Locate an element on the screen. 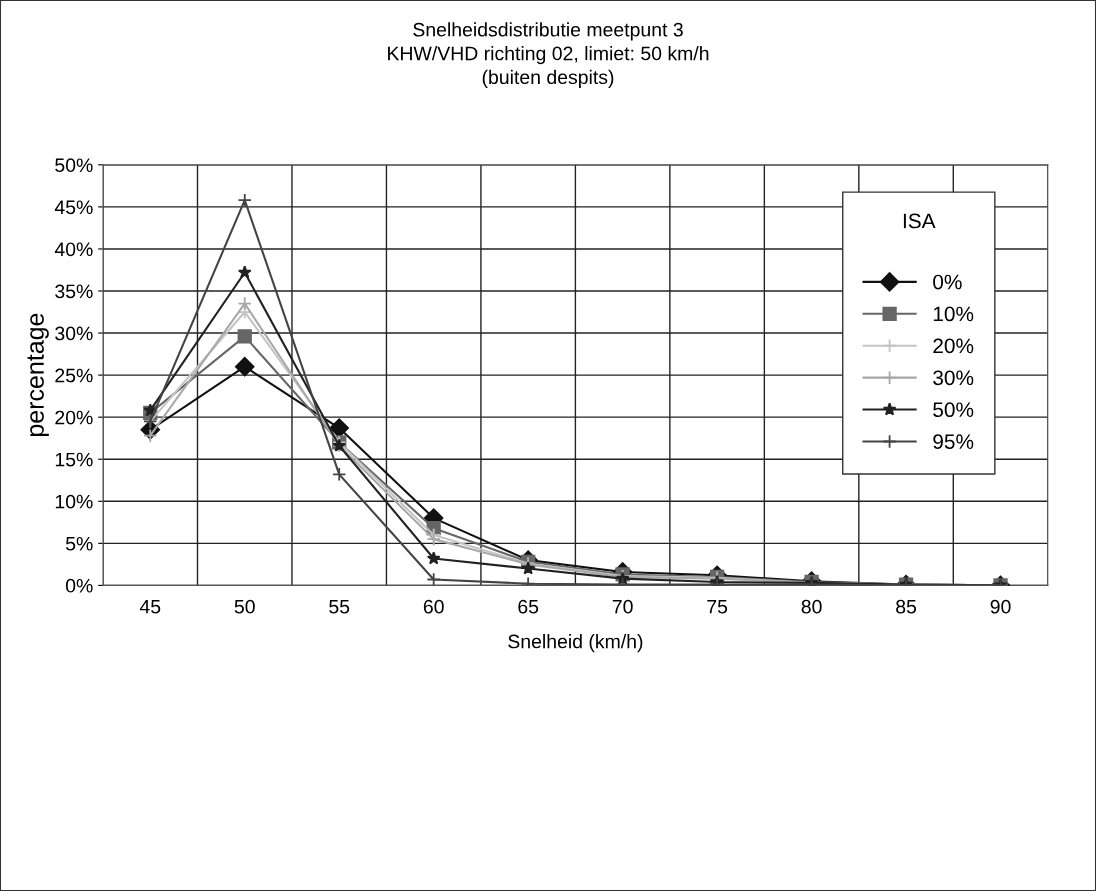  y-tick-label: 15% is located at coordinates (74, 459).